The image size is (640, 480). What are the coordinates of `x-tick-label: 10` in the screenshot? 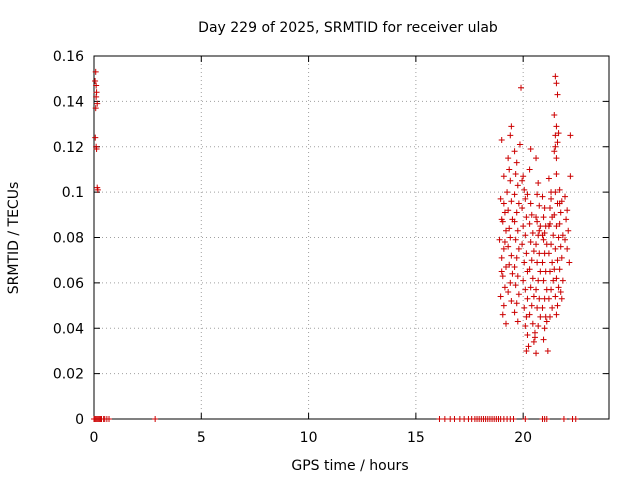 It's located at (309, 438).